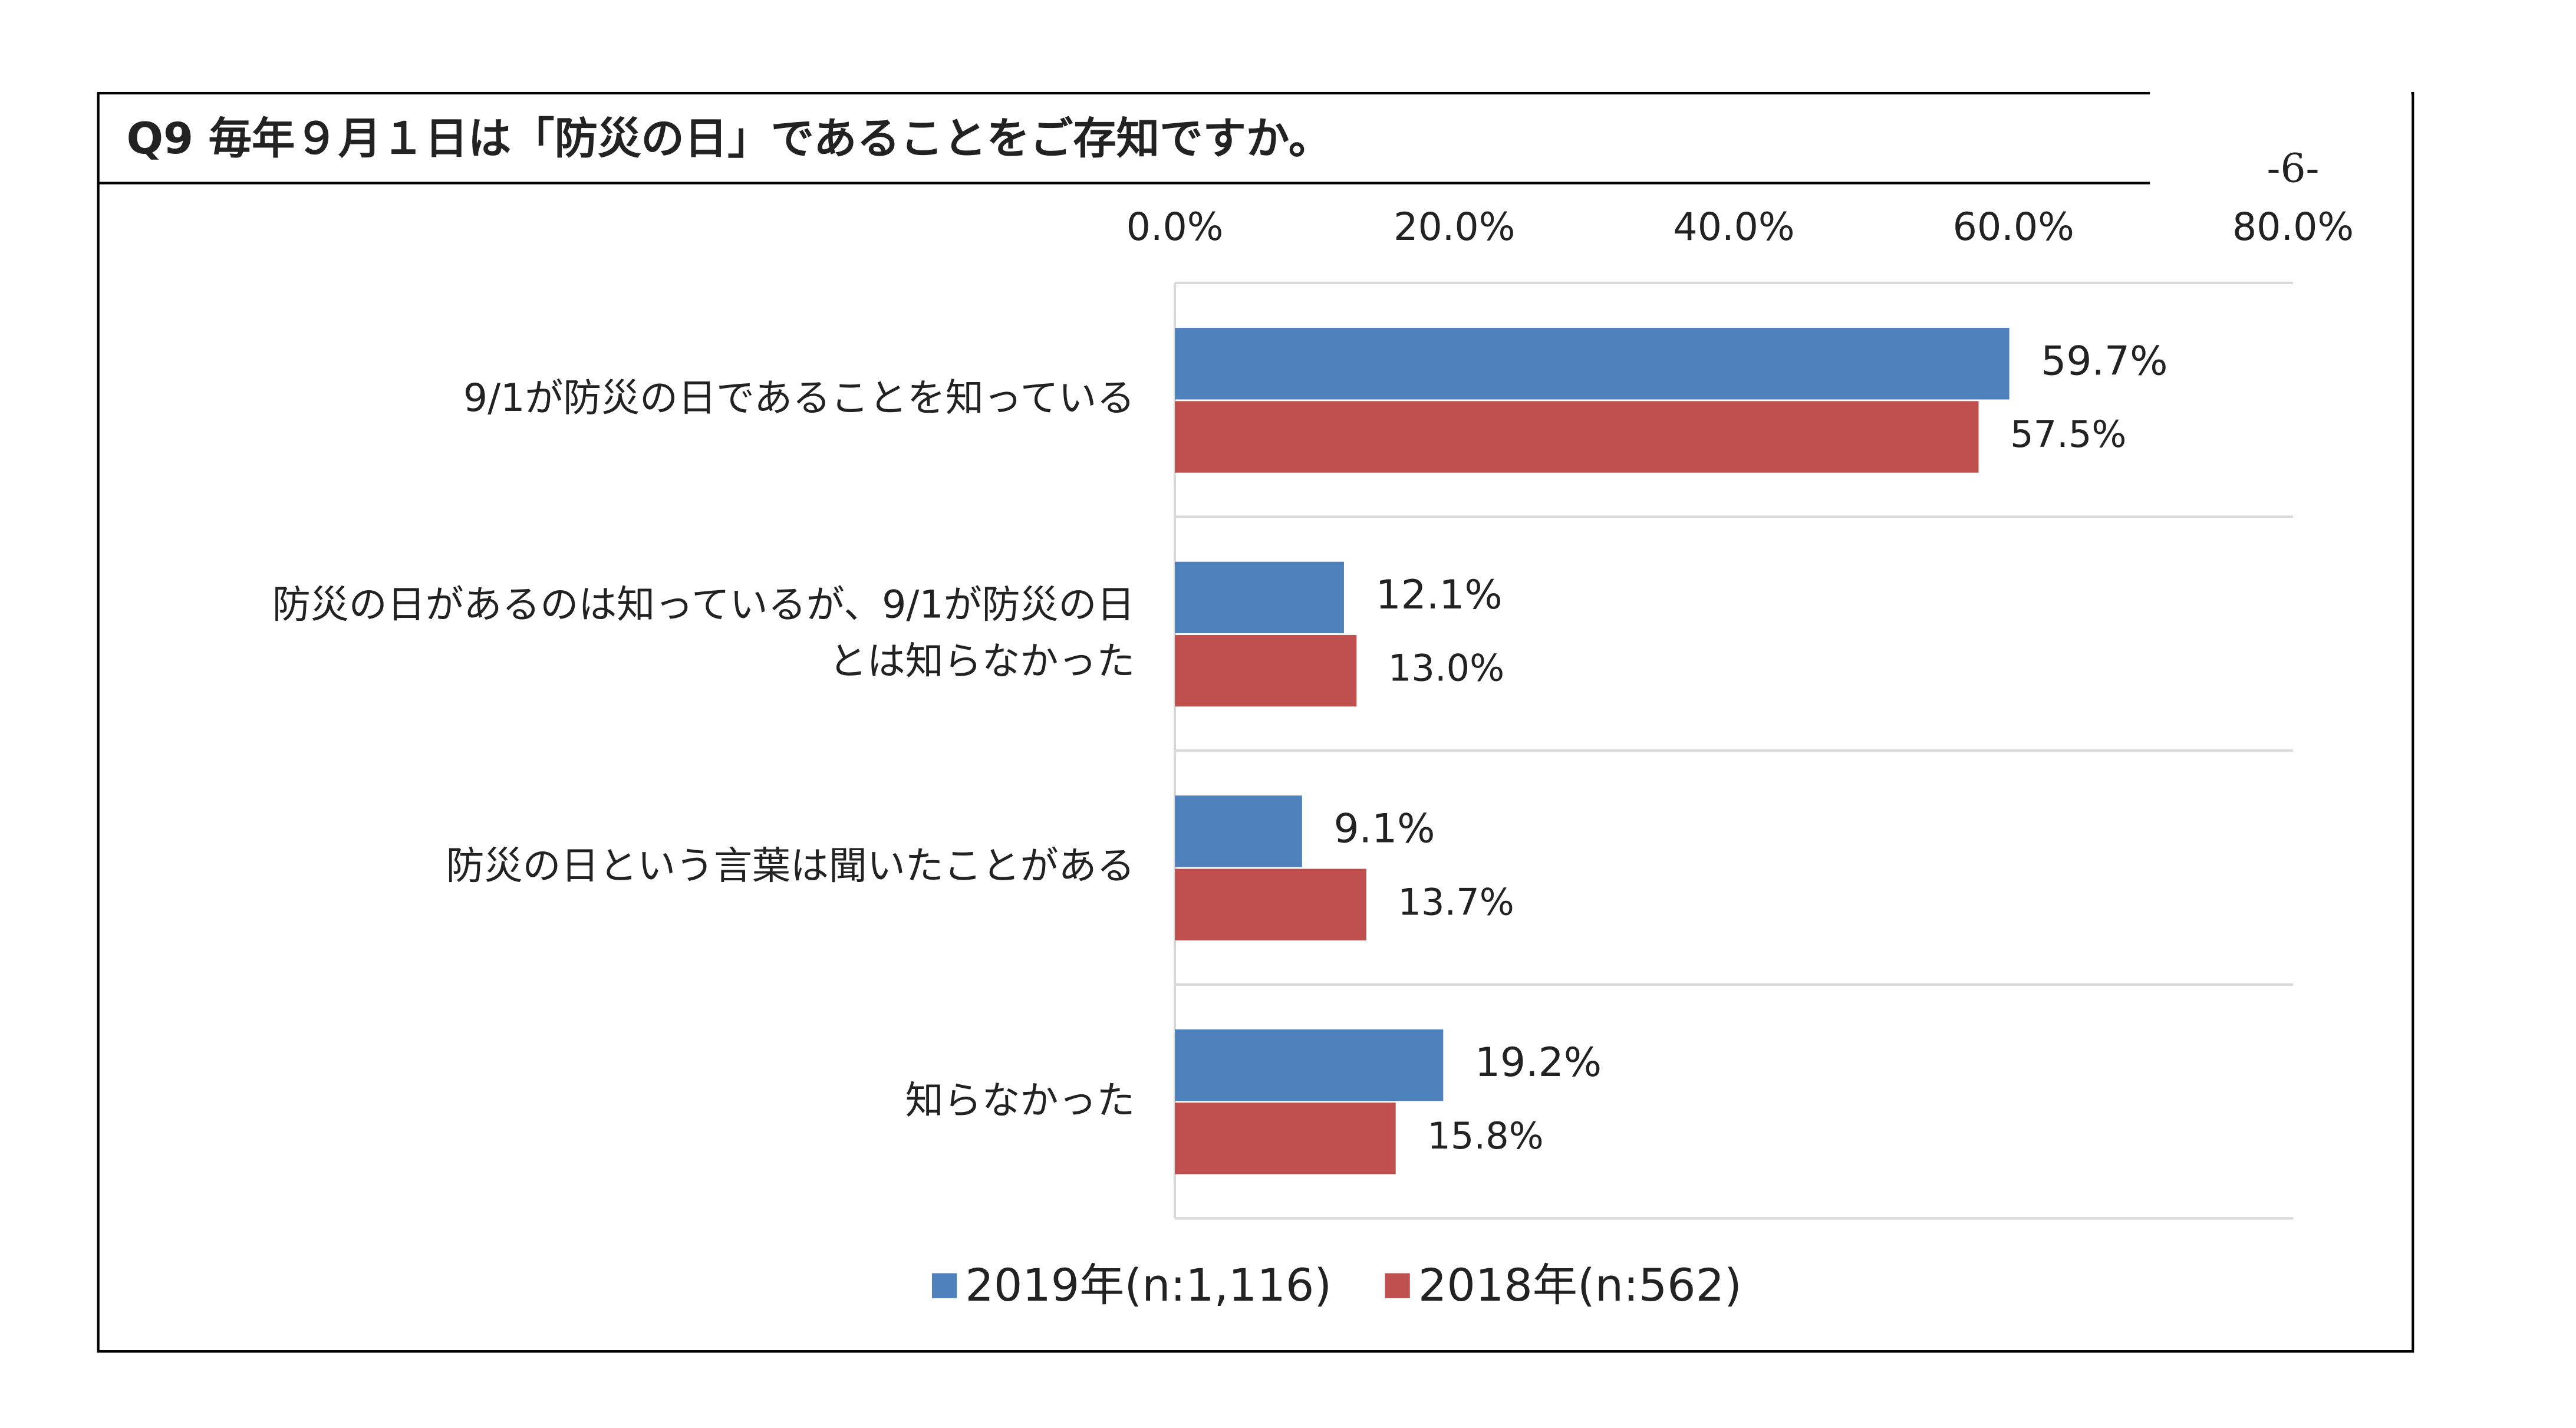 The image size is (2576, 1428). Describe the element at coordinates (1456, 901) in the screenshot. I see `value-label: 13.7%` at that location.